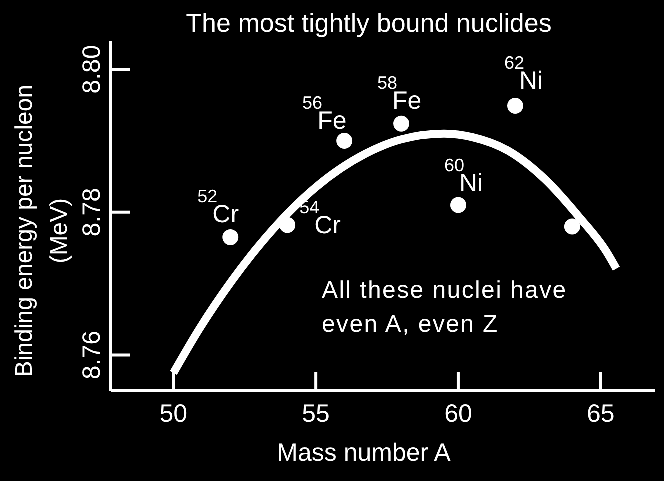  What do you see at coordinates (92, 355) in the screenshot?
I see `y-tick-label: 8.76` at bounding box center [92, 355].